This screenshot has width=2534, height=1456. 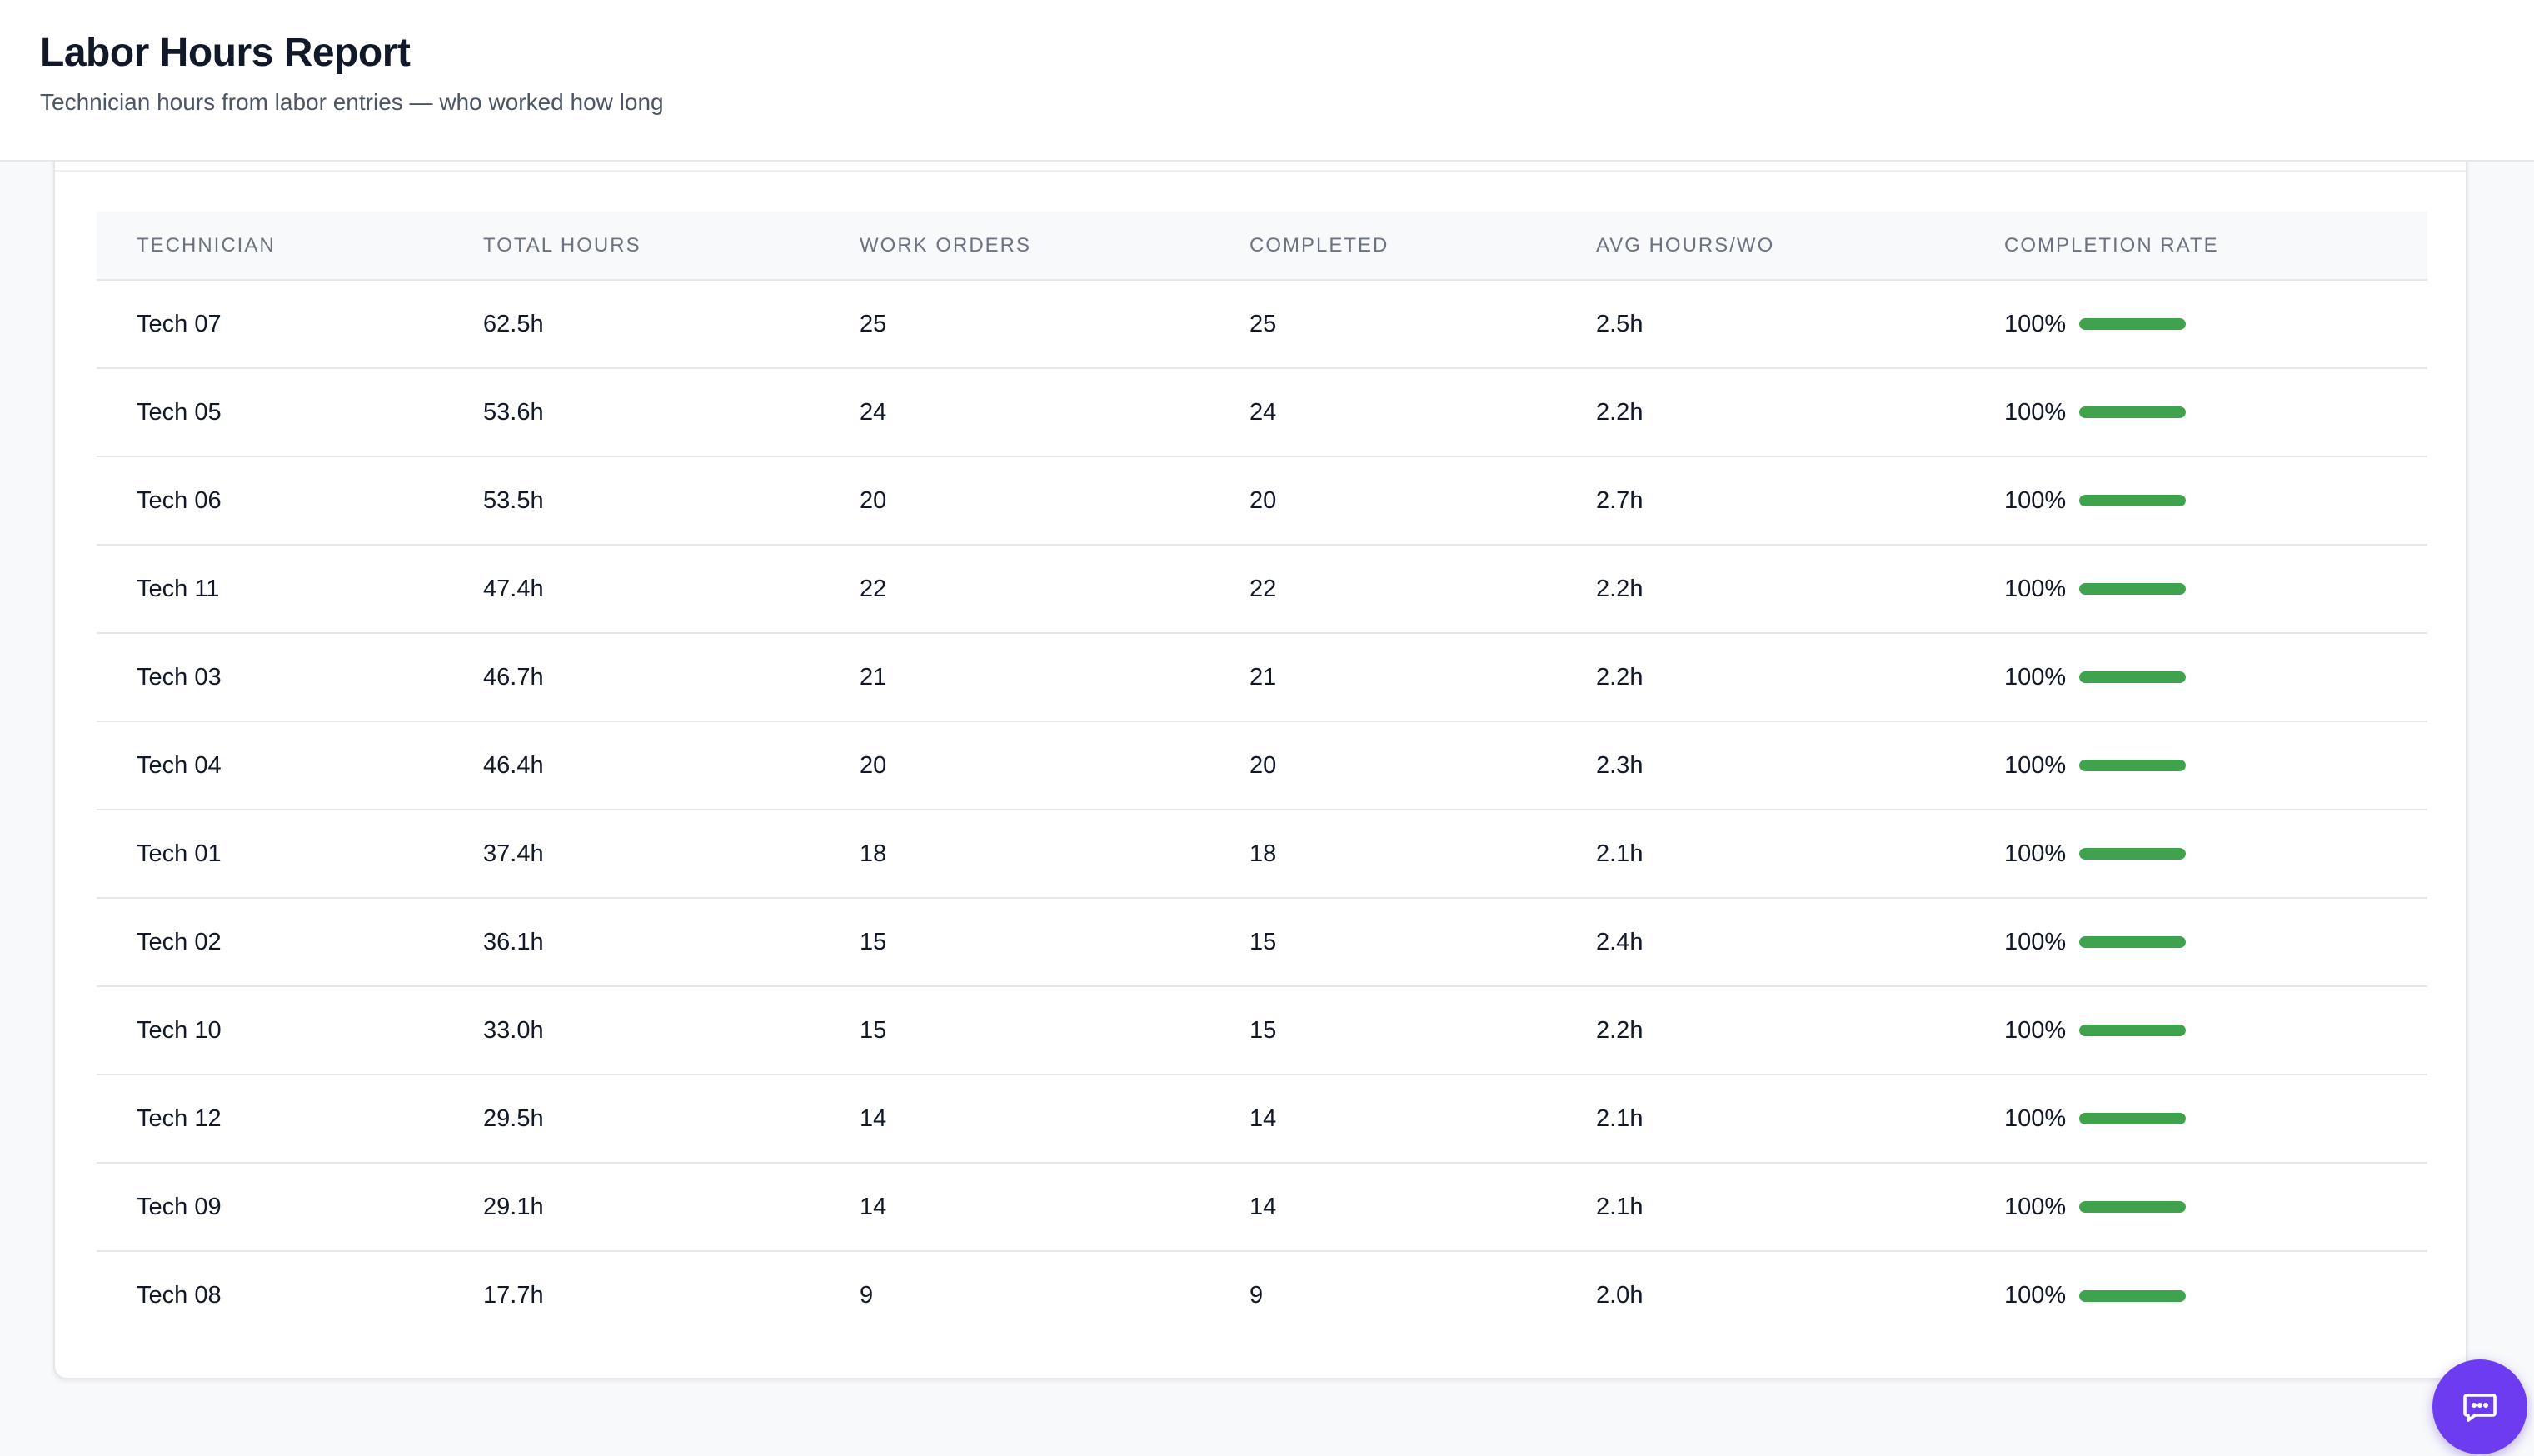 I want to click on cell-technician: Tech 02, so click(x=179, y=941).